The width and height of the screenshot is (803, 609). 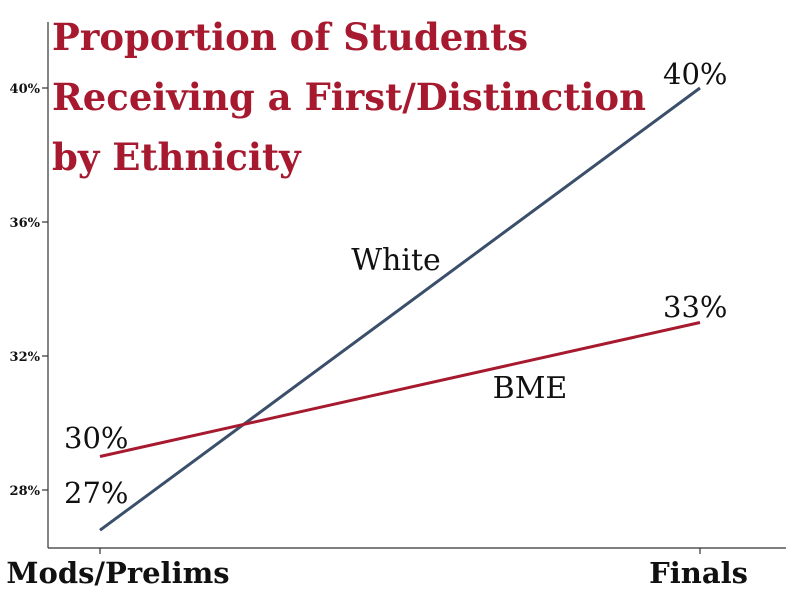 I want to click on y-tick-label: 36%, so click(x=25, y=223).